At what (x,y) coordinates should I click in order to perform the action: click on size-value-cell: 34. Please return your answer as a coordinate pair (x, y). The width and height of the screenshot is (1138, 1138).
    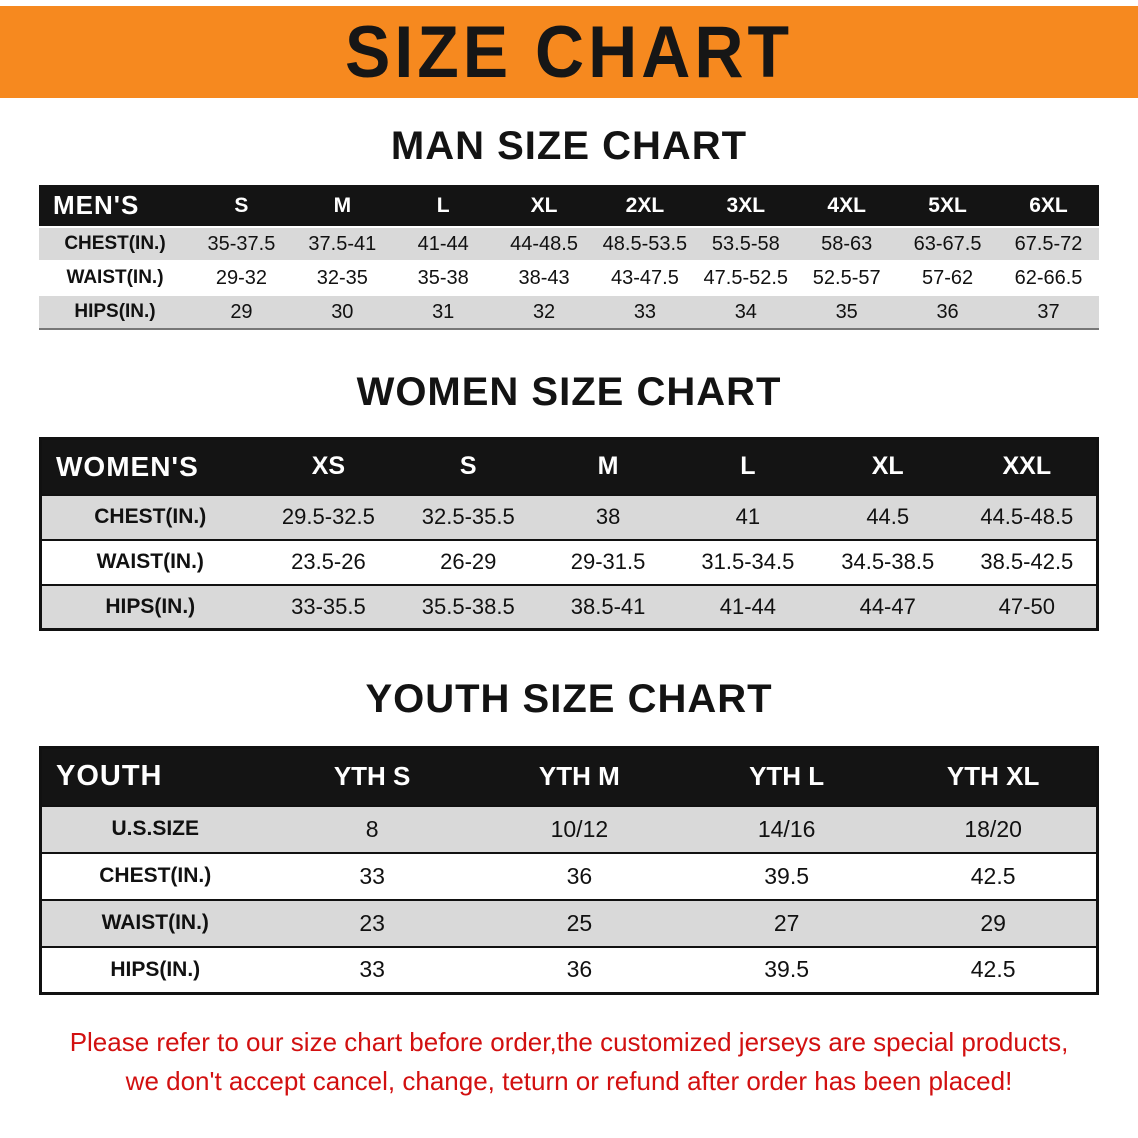
    Looking at the image, I should click on (745, 311).